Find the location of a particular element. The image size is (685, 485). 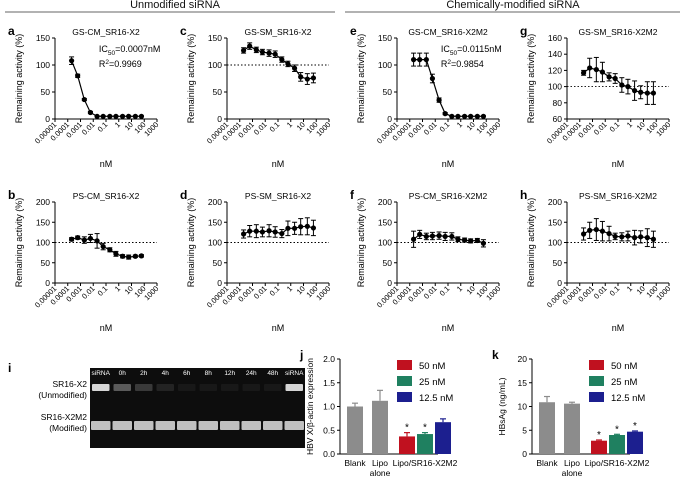

panel-letter: b is located at coordinates (11, 195).